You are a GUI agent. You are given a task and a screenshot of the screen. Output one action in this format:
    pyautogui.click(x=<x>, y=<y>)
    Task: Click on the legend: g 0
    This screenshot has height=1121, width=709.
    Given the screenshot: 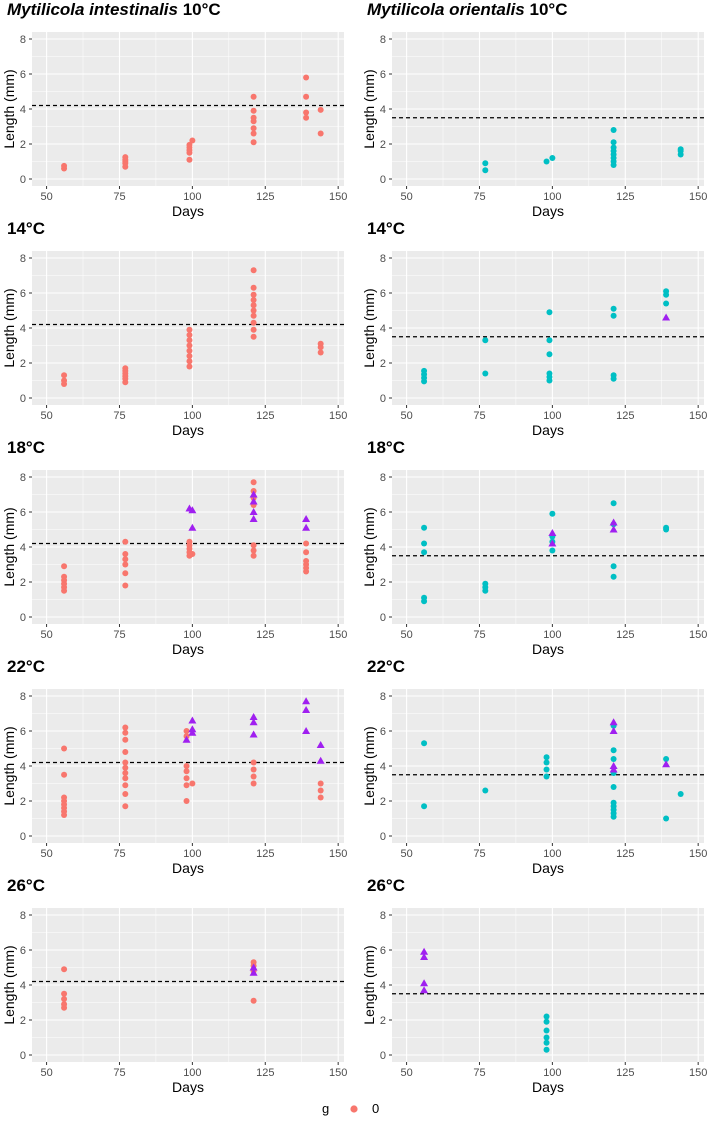 What is the action you would take?
    pyautogui.click(x=350, y=1108)
    